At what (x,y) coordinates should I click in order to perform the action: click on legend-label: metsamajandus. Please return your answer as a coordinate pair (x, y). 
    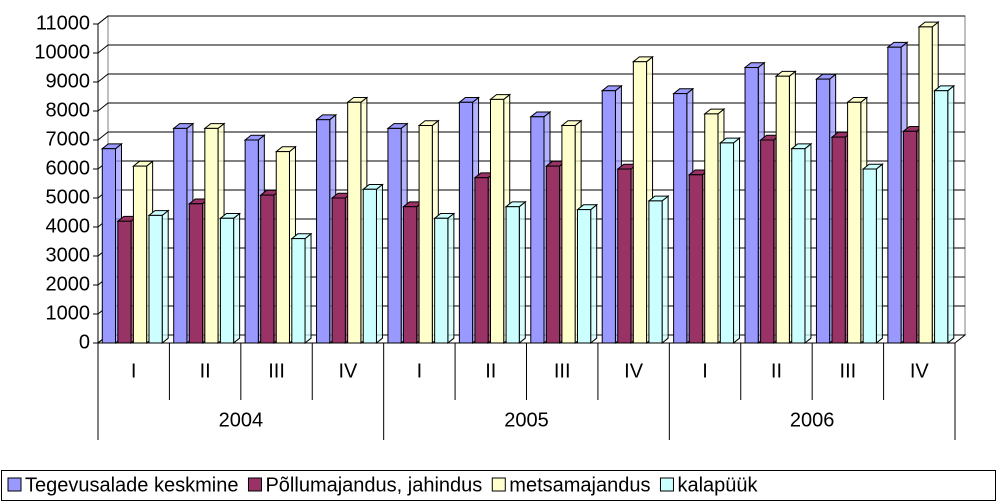
    Looking at the image, I should click on (579, 485).